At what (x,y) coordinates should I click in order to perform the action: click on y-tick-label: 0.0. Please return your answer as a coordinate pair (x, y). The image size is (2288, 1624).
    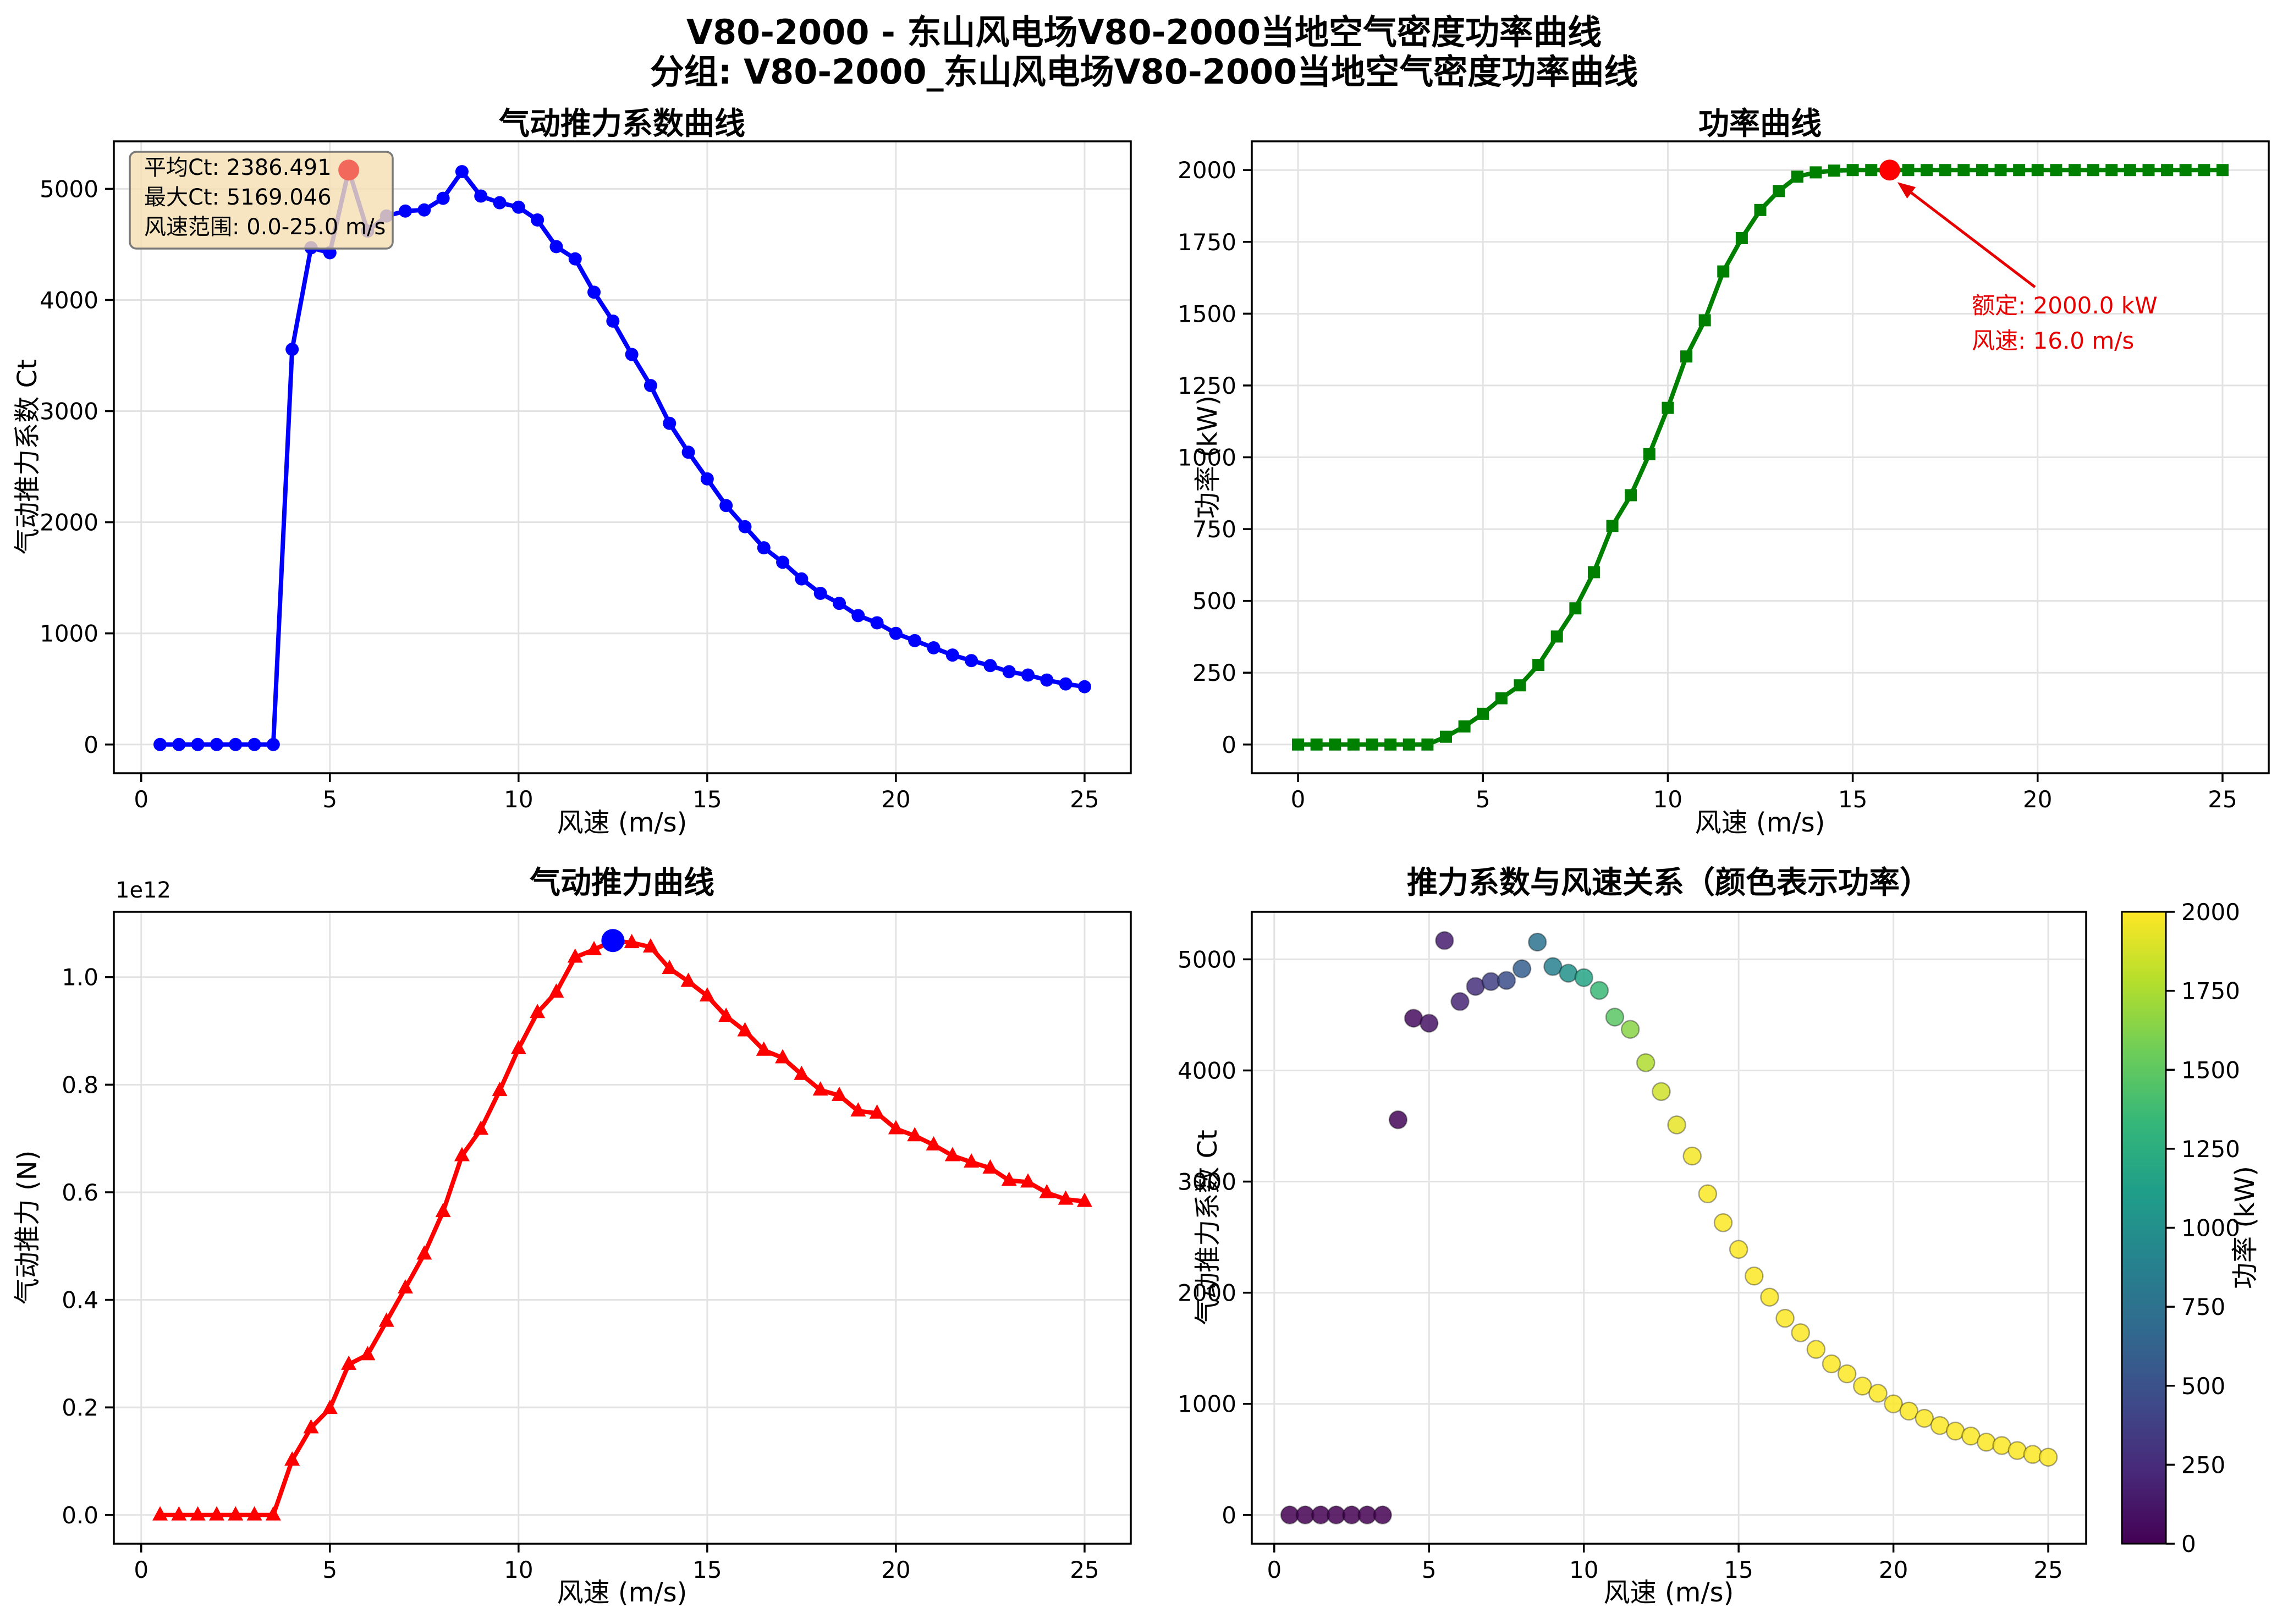
    Looking at the image, I should click on (80, 1515).